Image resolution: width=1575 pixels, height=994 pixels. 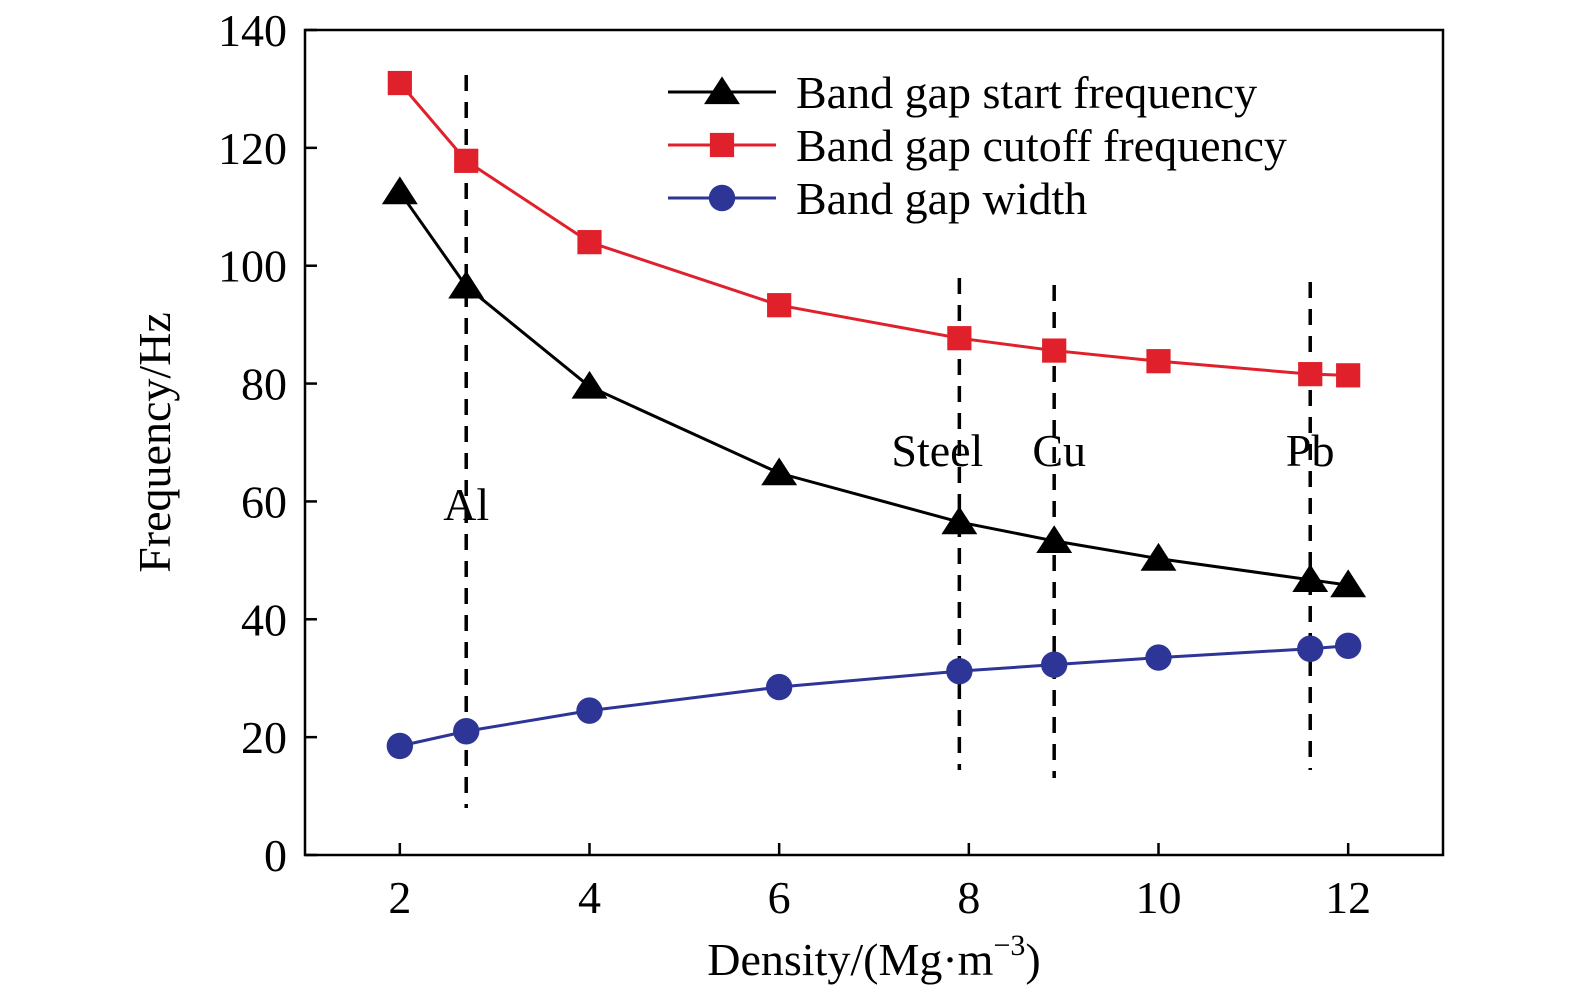 I want to click on annotation-labels: Al Steel Cu Pb, so click(x=888, y=477).